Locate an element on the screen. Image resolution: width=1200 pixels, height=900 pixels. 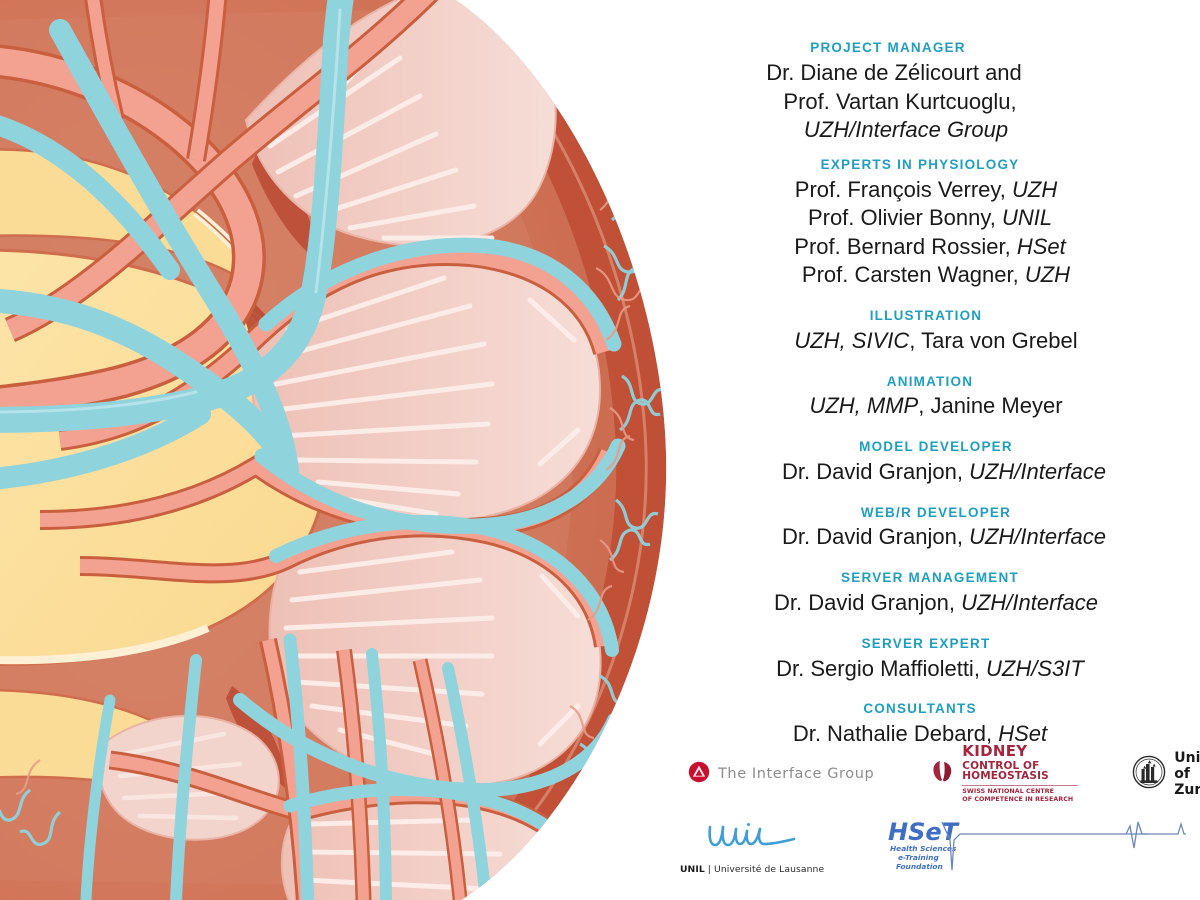
credit-name: UZH/Interface Group is located at coordinates (906, 130).